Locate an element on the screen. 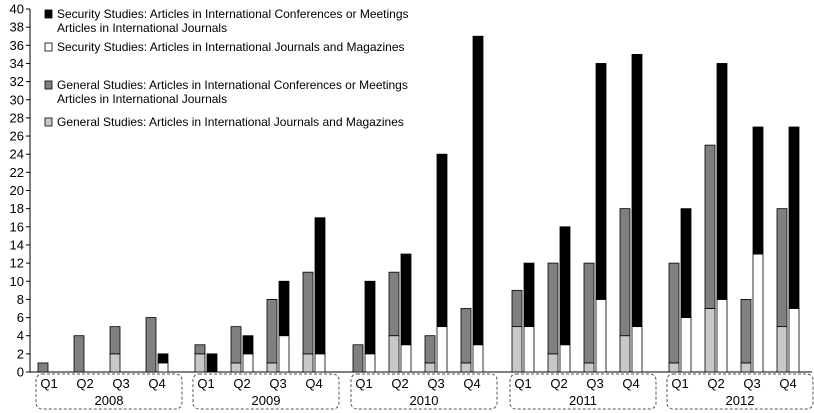 This screenshot has height=413, width=814. year-label: 2010 is located at coordinates (424, 400).